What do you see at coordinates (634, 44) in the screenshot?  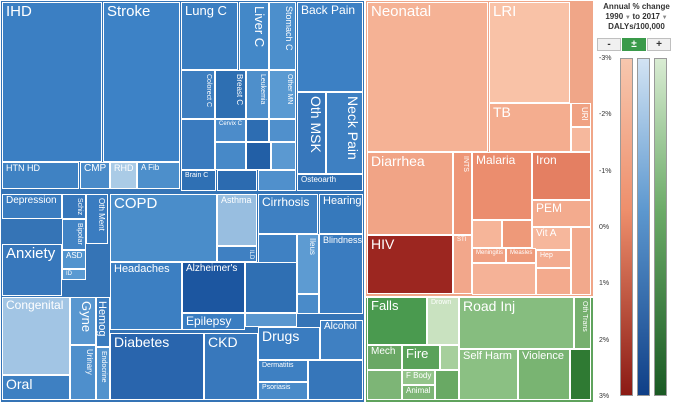 I see `plus-minus-button: ±` at bounding box center [634, 44].